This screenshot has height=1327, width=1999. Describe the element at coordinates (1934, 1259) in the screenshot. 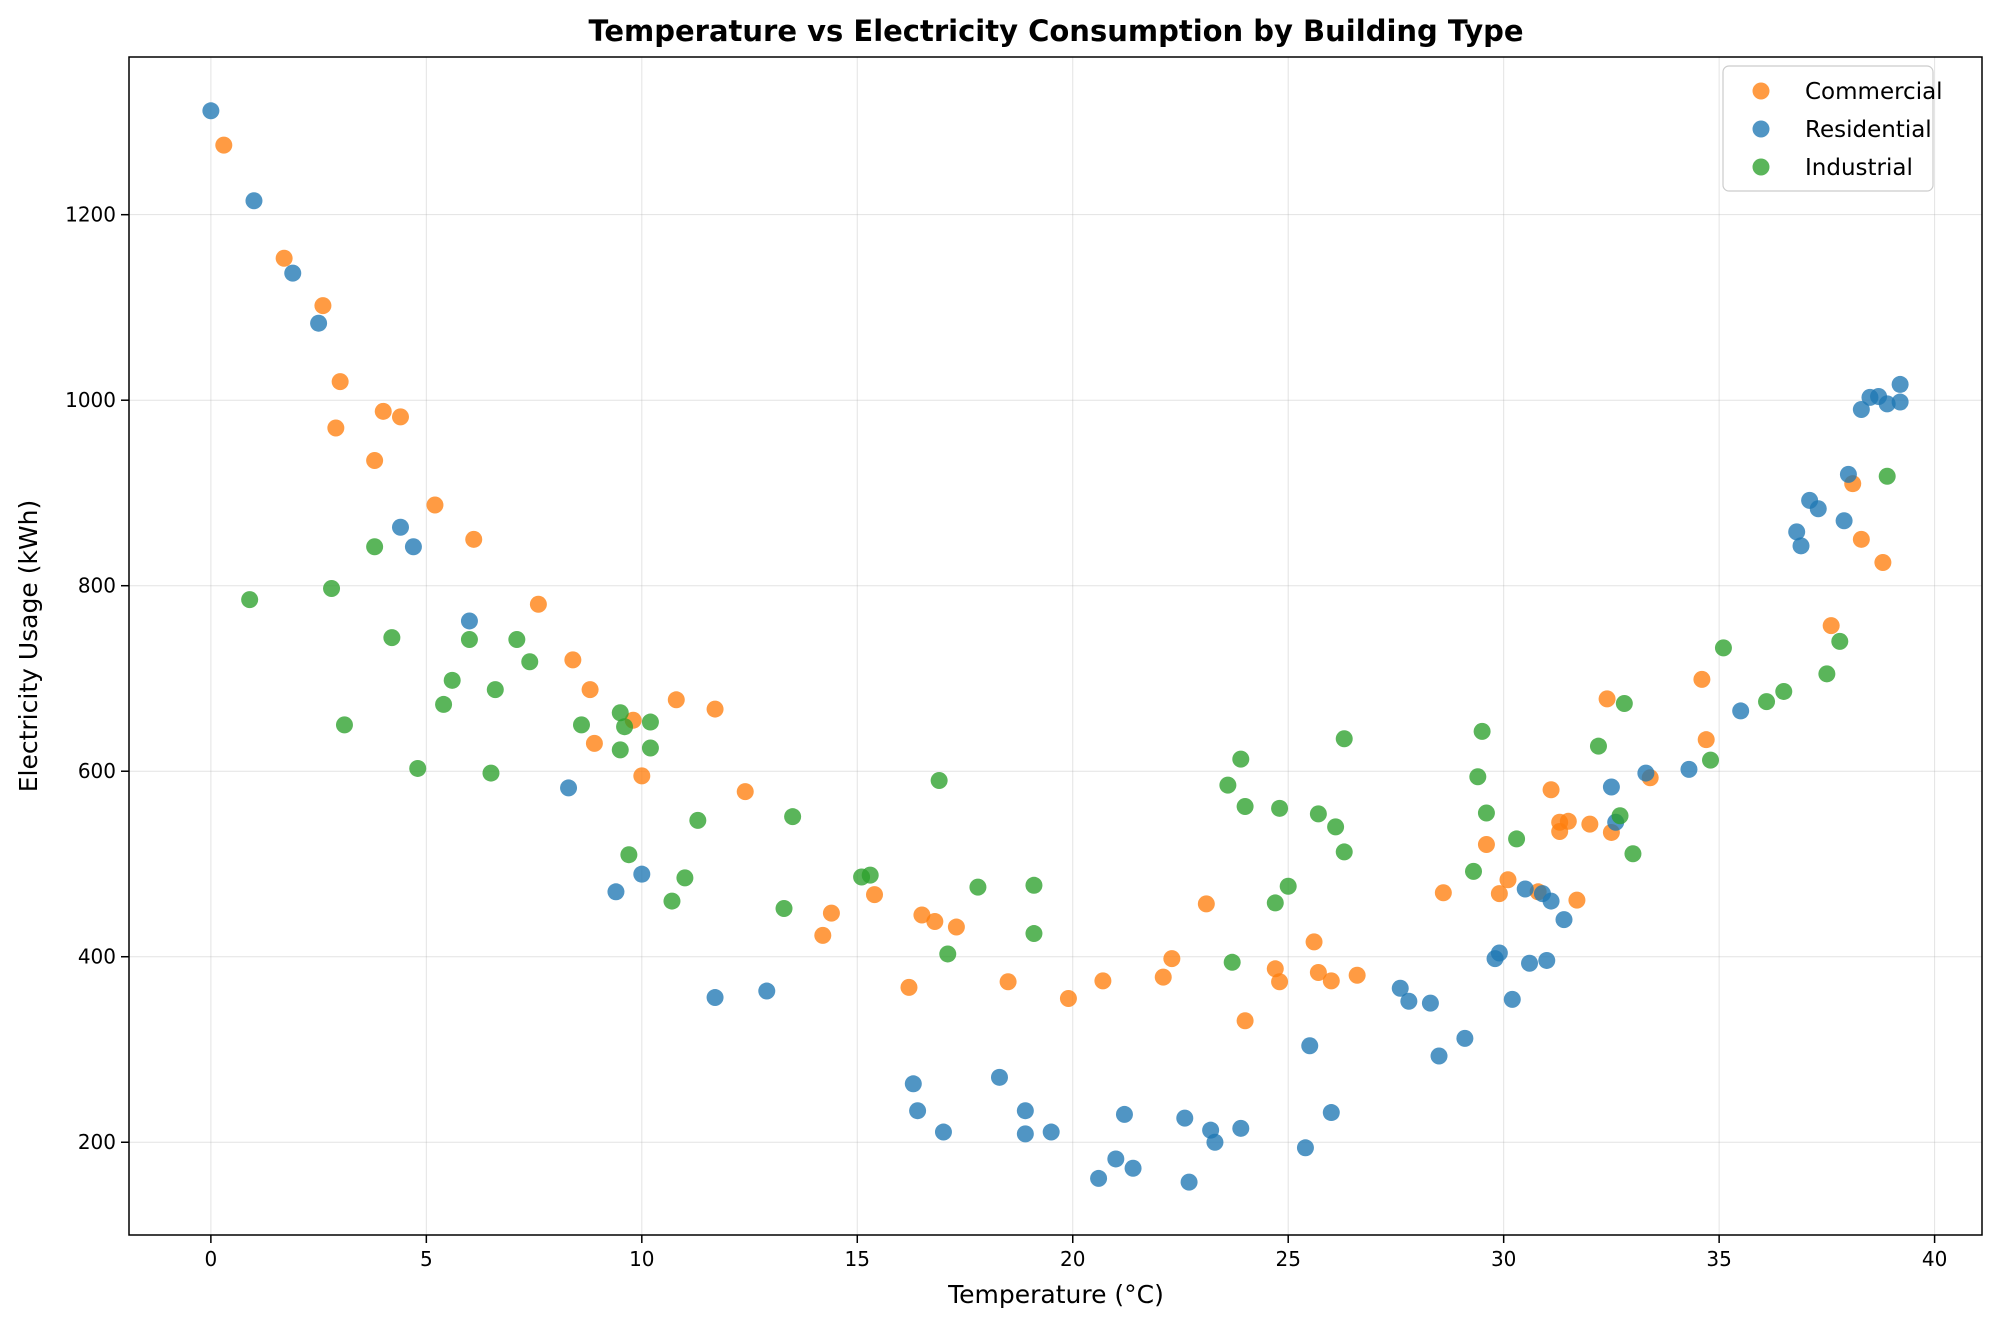

I see `x-tick-label: 40` at that location.